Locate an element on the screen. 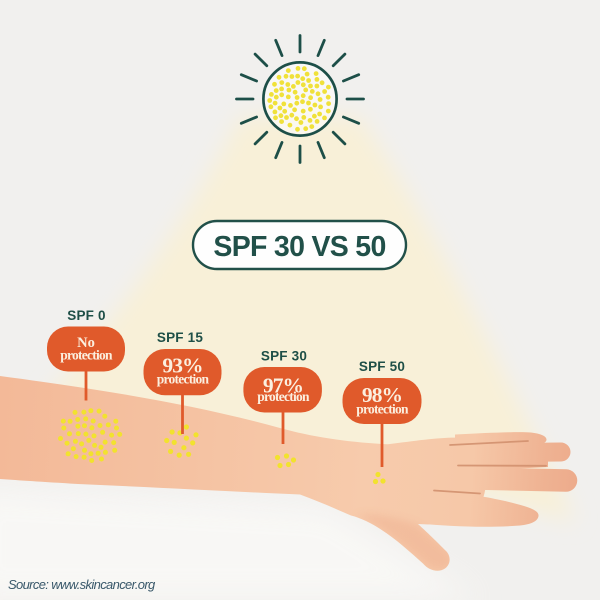 Image resolution: width=600 pixels, height=600 pixels. svg-text: SPF 50 is located at coordinates (382, 366).